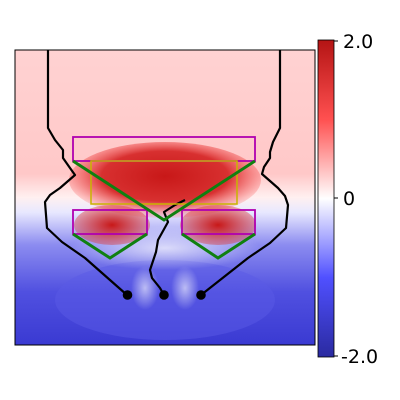 The image size is (400, 400). What do you see at coordinates (110, 246) in the screenshot?
I see `left-triangle` at bounding box center [110, 246].